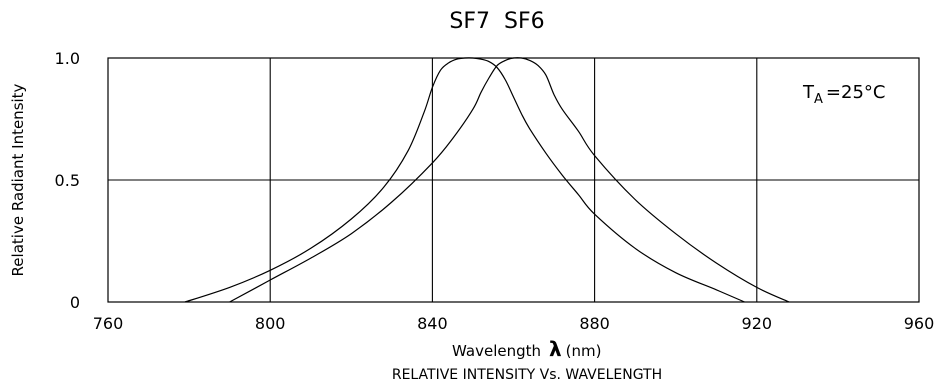  What do you see at coordinates (67, 58) in the screenshot?
I see `y-tick-label-1: 1.0` at bounding box center [67, 58].